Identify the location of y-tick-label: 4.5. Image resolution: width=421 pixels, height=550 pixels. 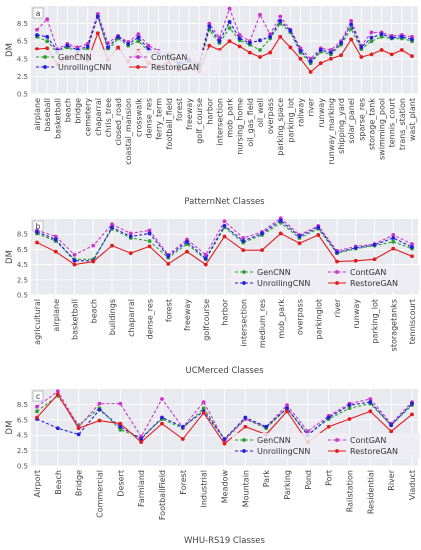
(22, 265).